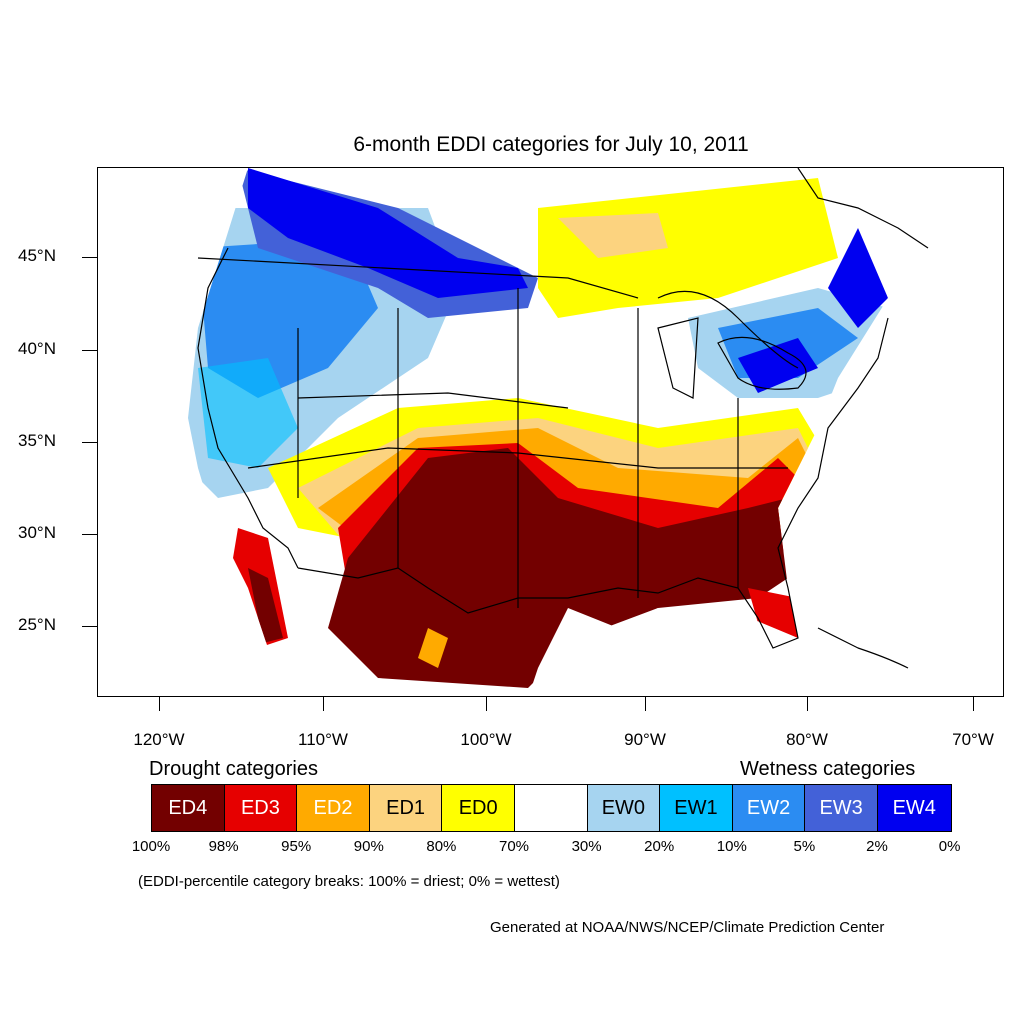 The image size is (1024, 1024). Describe the element at coordinates (37, 440) in the screenshot. I see `lat-label-35: 35°N` at that location.